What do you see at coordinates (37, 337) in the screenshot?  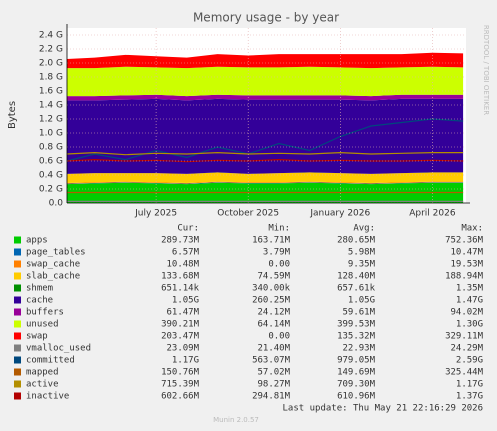 I see `legend-label: swap` at bounding box center [37, 337].